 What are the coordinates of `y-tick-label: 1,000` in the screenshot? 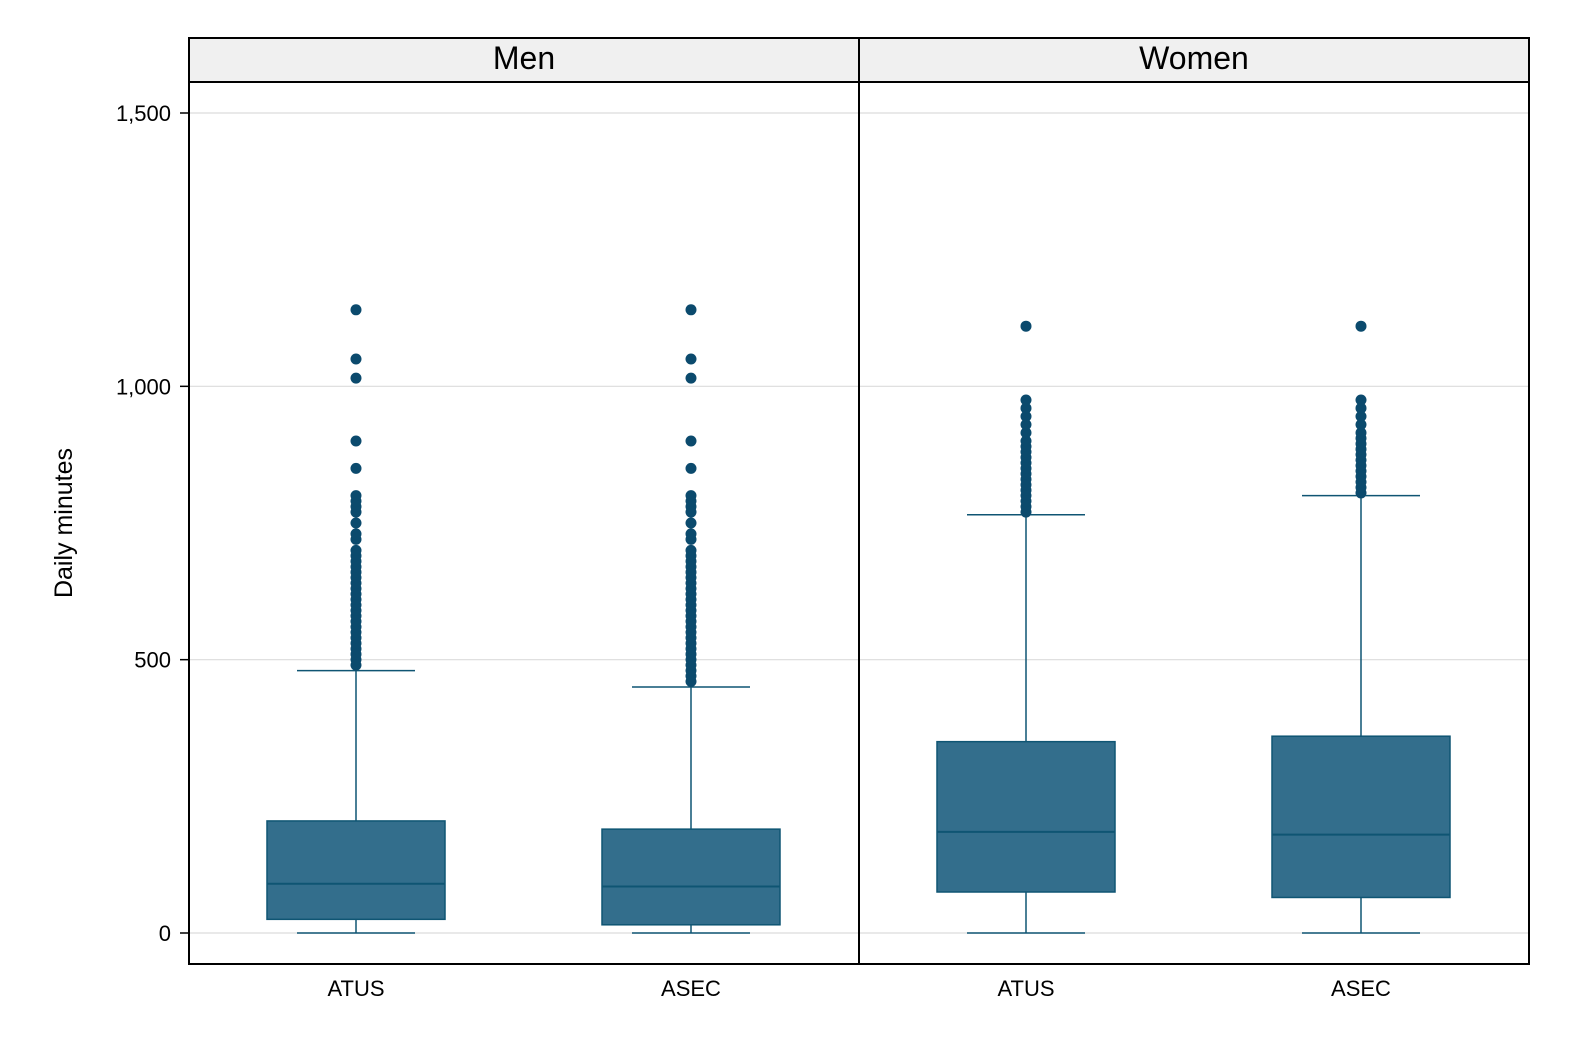 It's located at (143, 386).